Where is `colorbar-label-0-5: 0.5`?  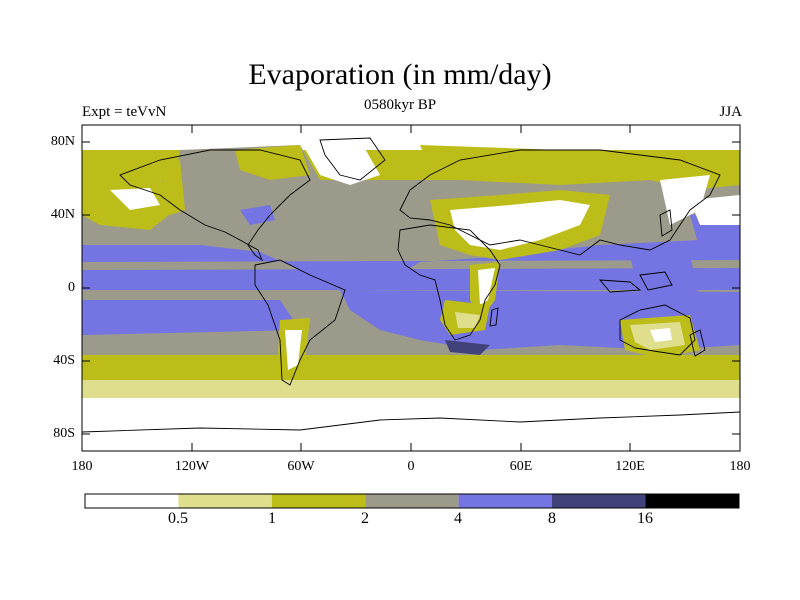
colorbar-label-0-5: 0.5 is located at coordinates (178, 518).